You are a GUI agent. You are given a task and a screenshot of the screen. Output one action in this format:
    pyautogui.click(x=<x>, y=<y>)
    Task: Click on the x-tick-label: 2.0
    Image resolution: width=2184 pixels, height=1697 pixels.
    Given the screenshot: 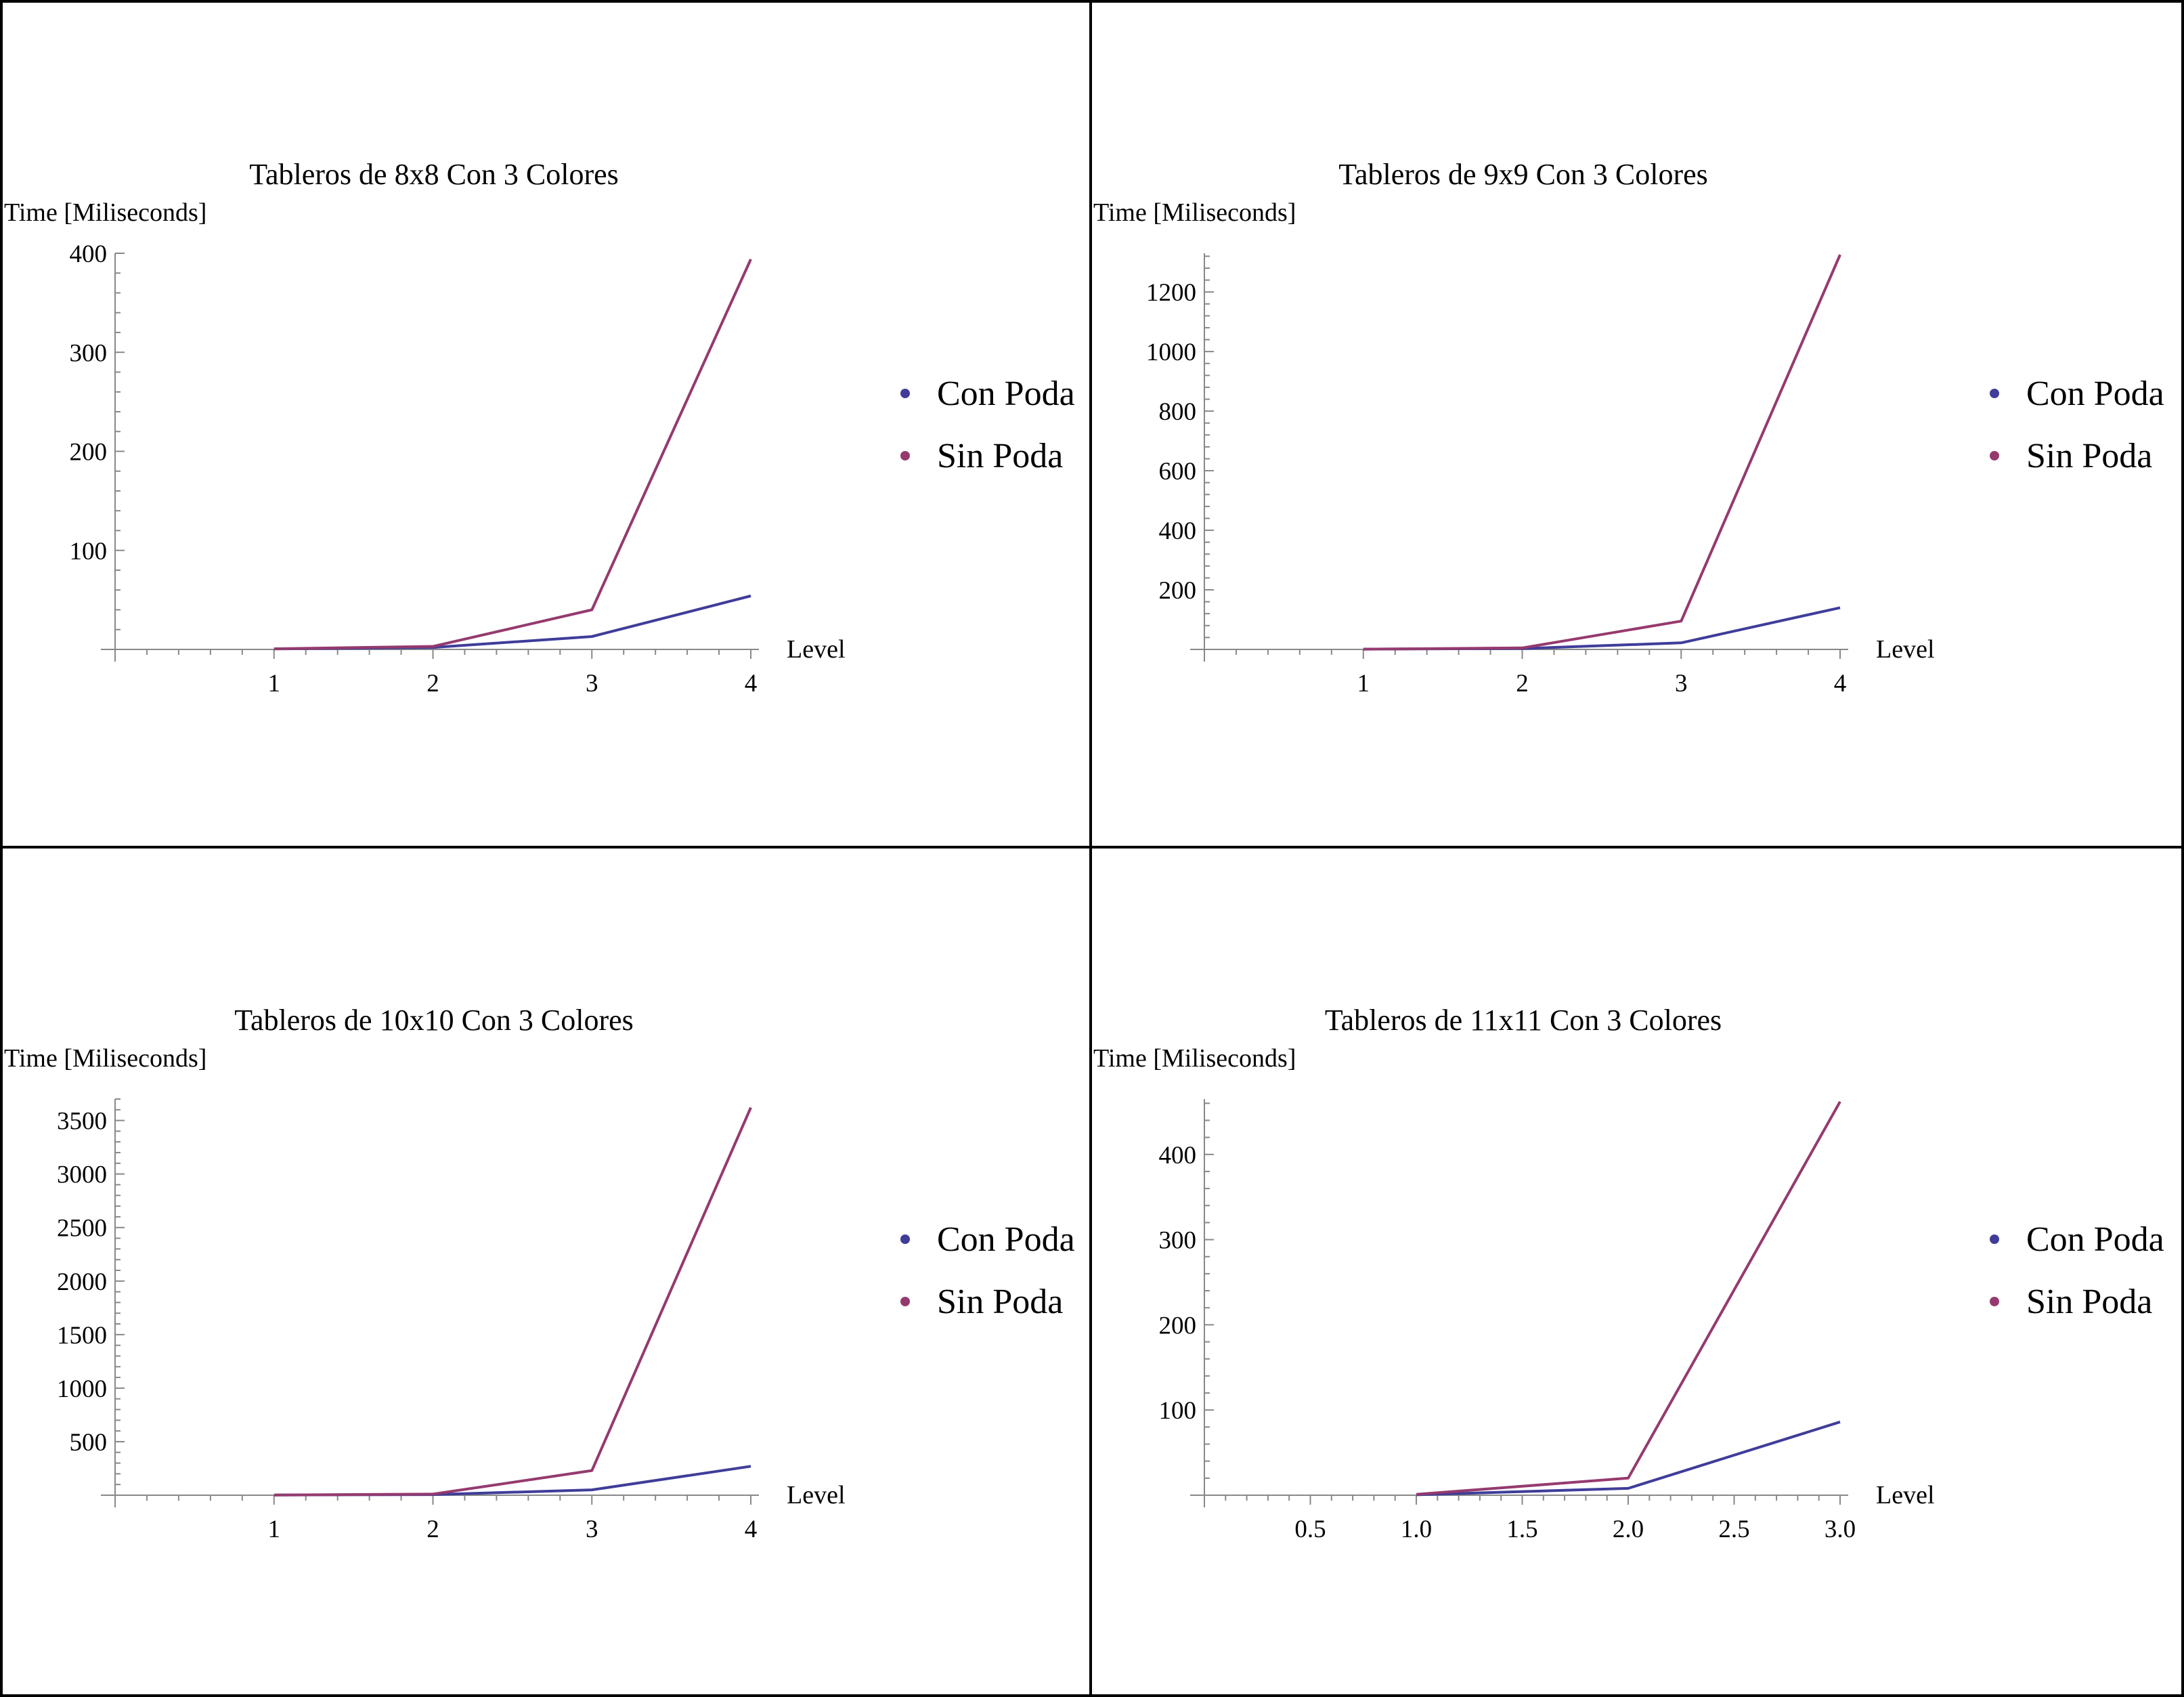 What is the action you would take?
    pyautogui.click(x=1628, y=1529)
    